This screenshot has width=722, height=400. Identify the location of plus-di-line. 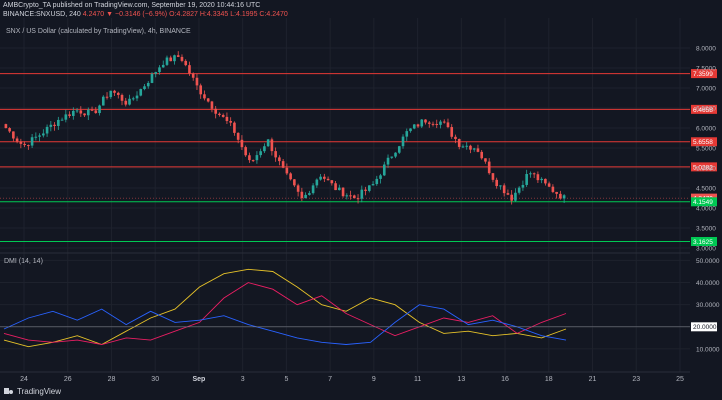
(285, 324).